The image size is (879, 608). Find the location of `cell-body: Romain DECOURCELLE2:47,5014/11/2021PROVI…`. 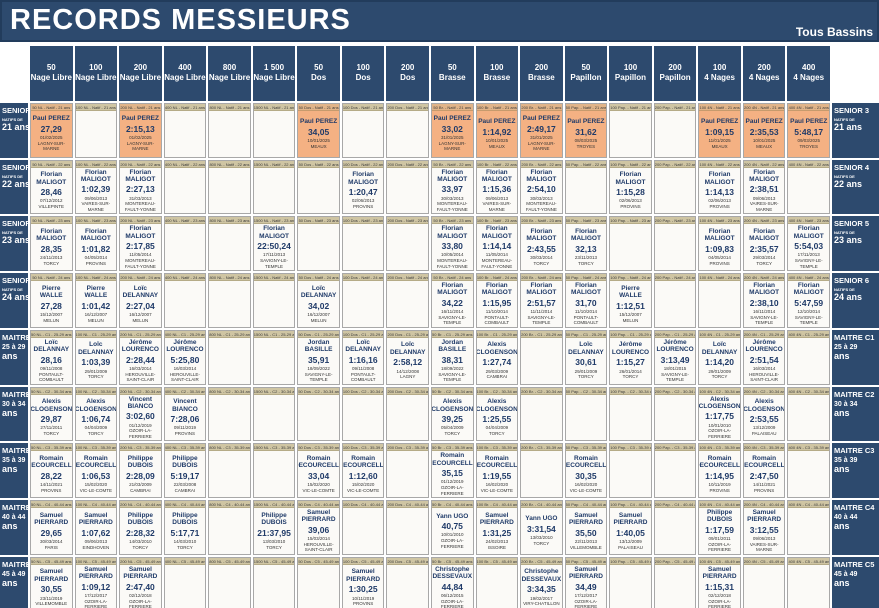

cell-body: Romain DECOURCELLE2:47,5014/11/2021PROVI… is located at coordinates (764, 474).